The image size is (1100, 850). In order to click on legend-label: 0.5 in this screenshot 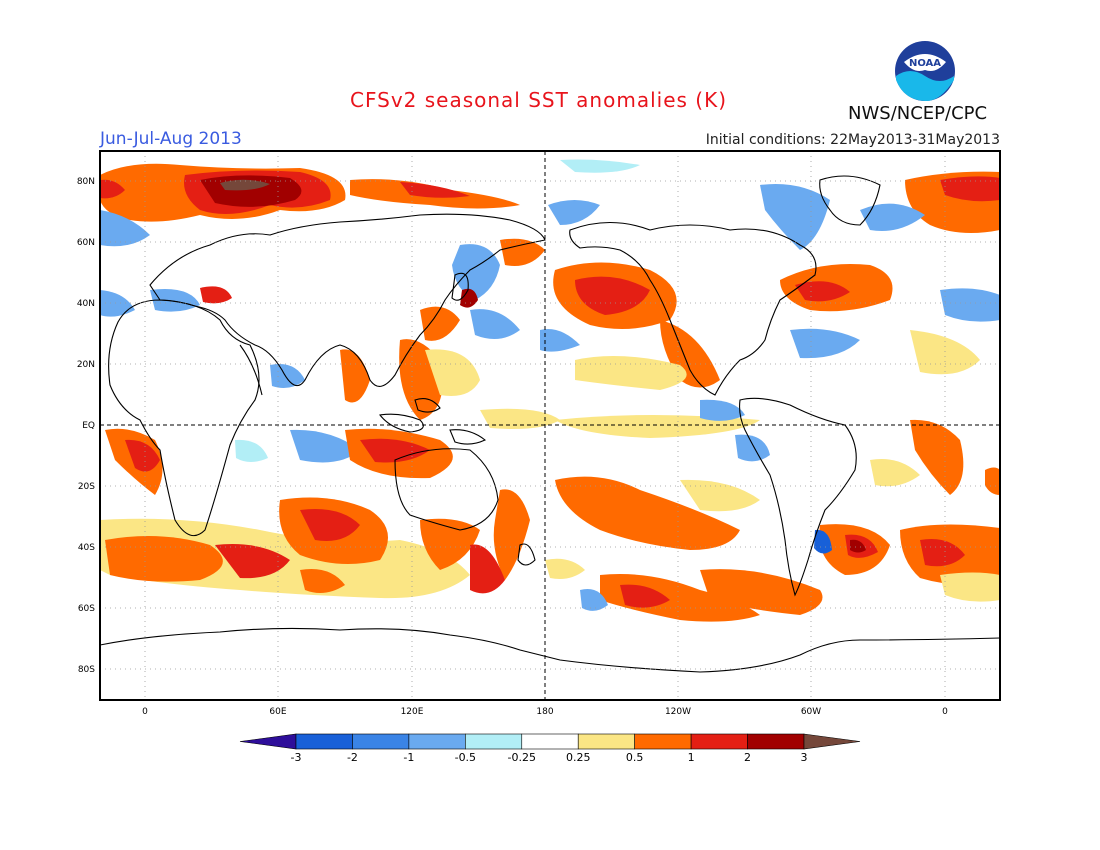, I will do `click(635, 757)`.